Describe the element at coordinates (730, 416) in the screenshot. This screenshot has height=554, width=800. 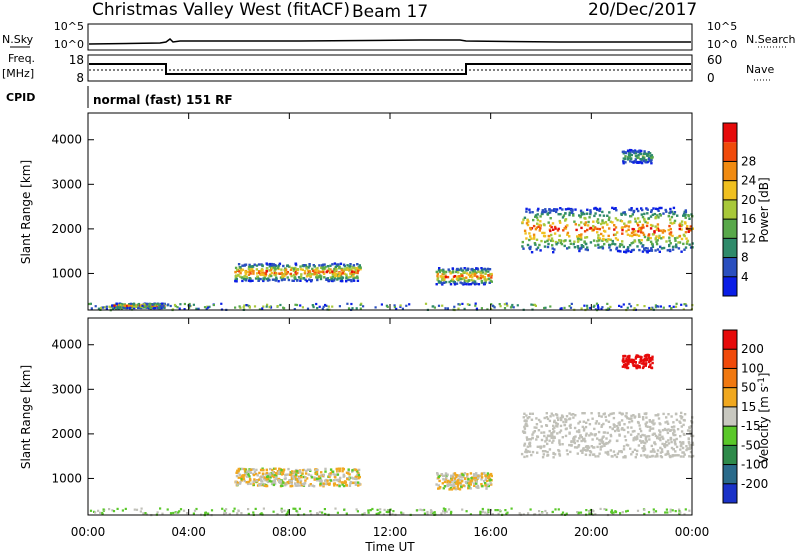
I see `colorbar-frame` at that location.